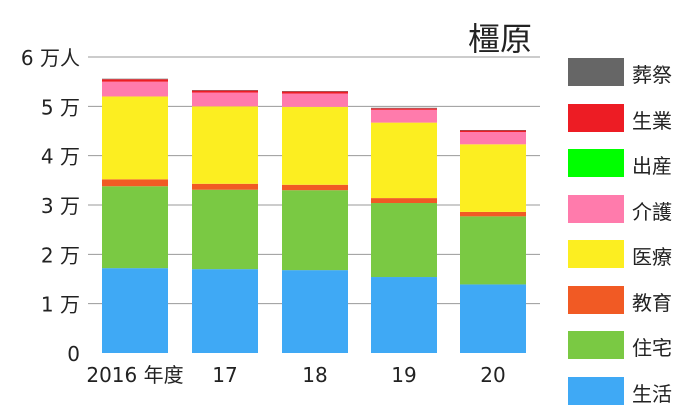 This screenshot has width=700, height=417. What do you see at coordinates (314, 375) in the screenshot?
I see `x-tick-label: 18` at bounding box center [314, 375].